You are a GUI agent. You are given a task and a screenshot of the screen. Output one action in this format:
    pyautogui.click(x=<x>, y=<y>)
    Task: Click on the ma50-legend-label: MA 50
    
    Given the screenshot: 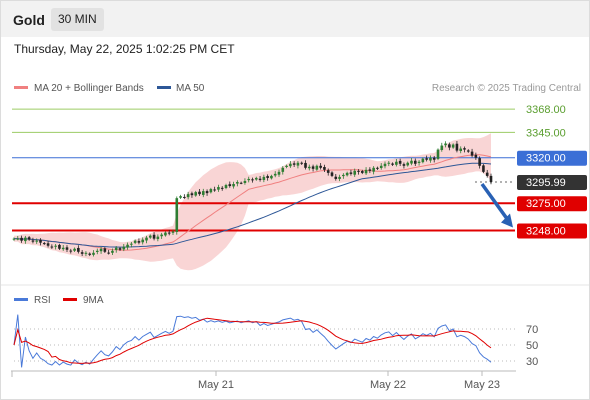 What is the action you would take?
    pyautogui.click(x=190, y=88)
    